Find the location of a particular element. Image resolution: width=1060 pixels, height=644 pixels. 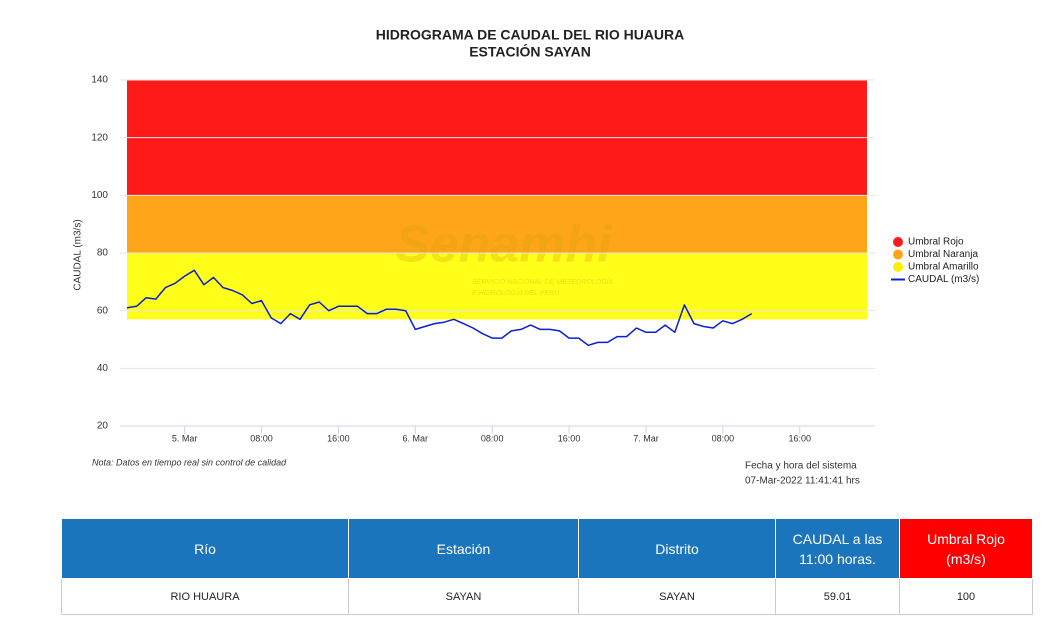

legend-label: Umbral Rojo is located at coordinates (936, 242).